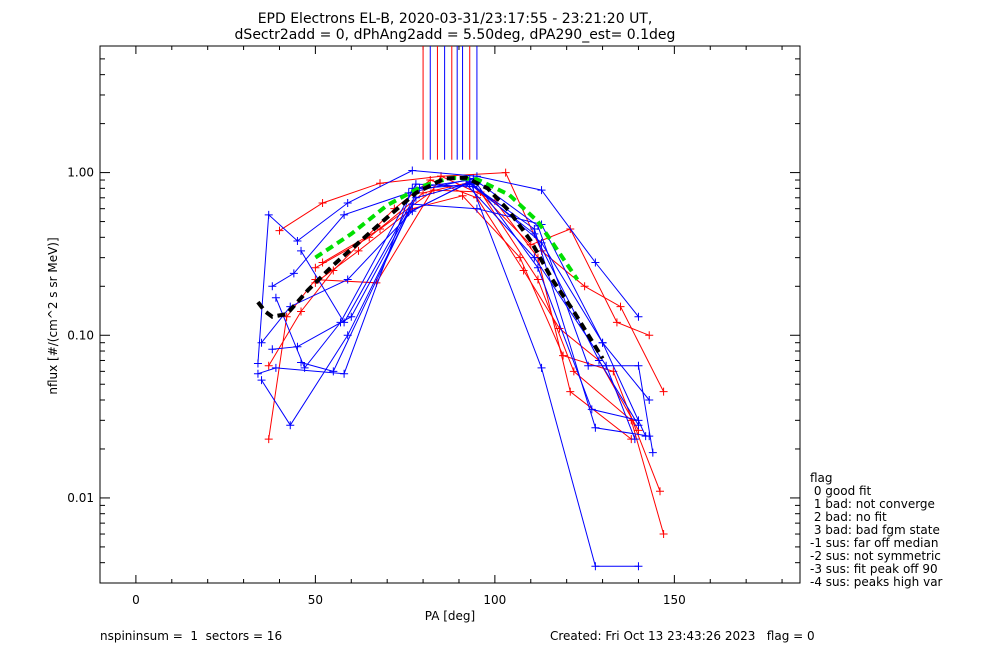  I want to click on fit-curves, so click(430, 267).